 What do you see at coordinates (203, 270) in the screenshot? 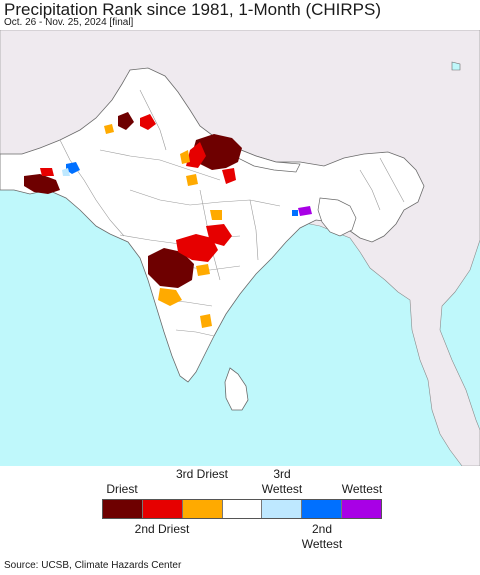
I see `patch-central-3rd-b` at bounding box center [203, 270].